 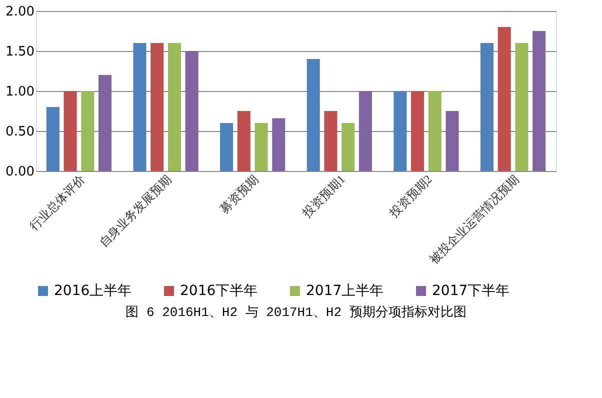 I want to click on x-tick-label: 自身业务发展预期, so click(x=135, y=211).